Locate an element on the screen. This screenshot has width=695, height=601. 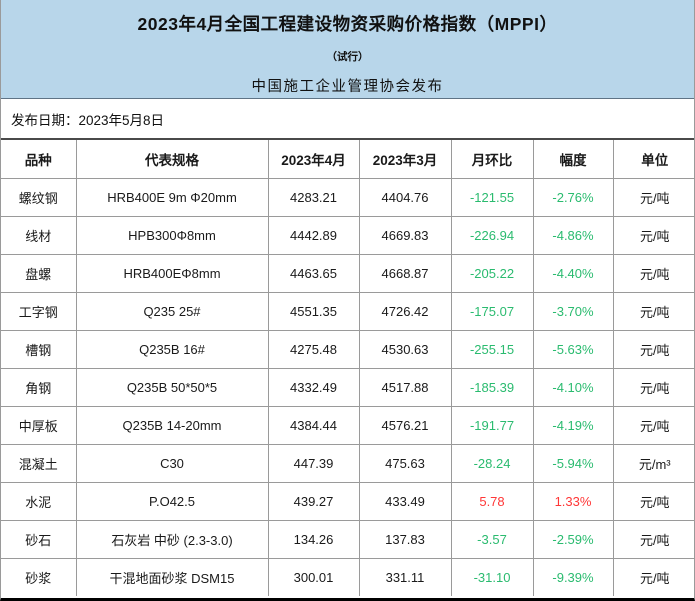
release-date: 发布日期：2023年5月8日 is located at coordinates (347, 119).